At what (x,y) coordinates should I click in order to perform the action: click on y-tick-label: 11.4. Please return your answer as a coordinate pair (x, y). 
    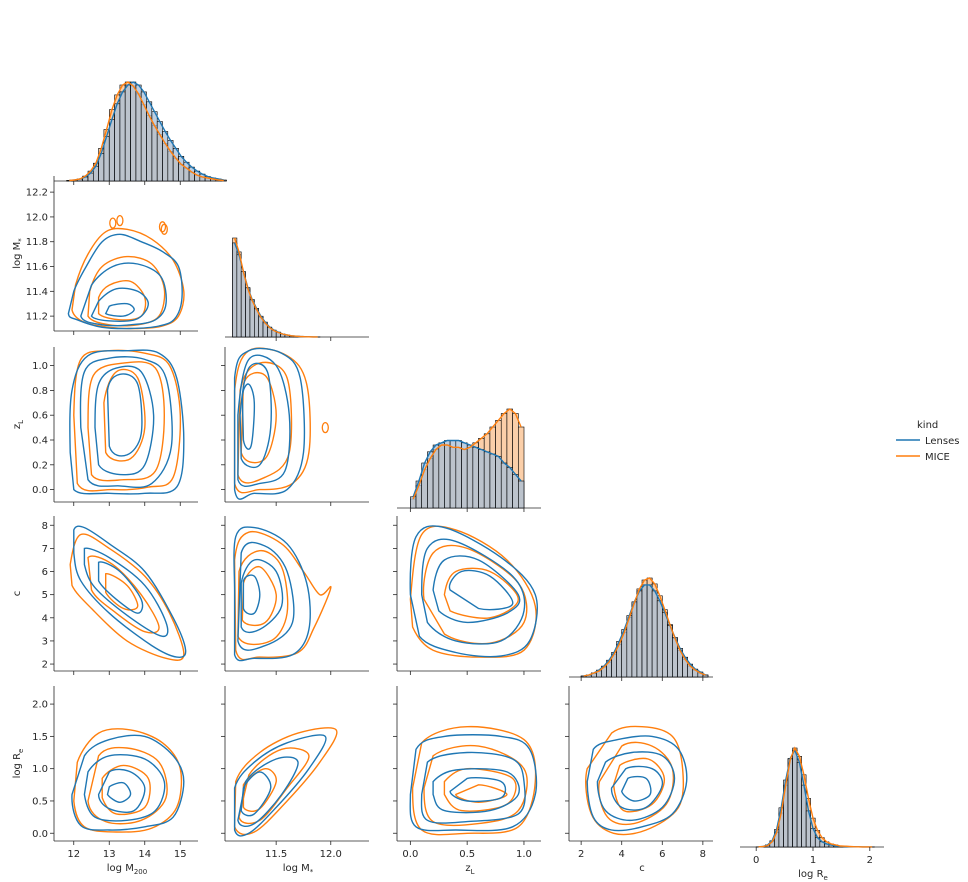
    Looking at the image, I should click on (37, 292).